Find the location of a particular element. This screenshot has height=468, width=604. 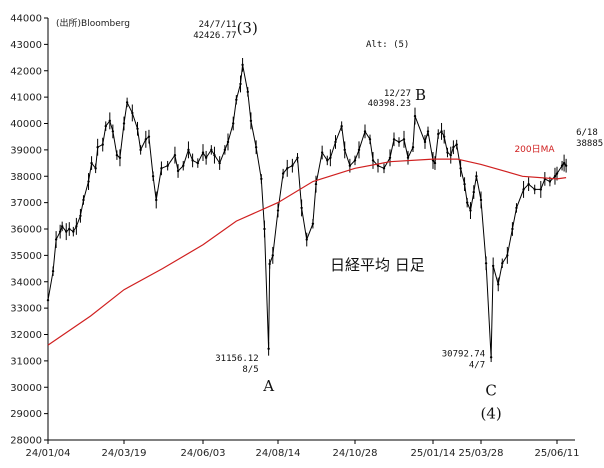

annotation-label: 31156.12 is located at coordinates (236, 359).